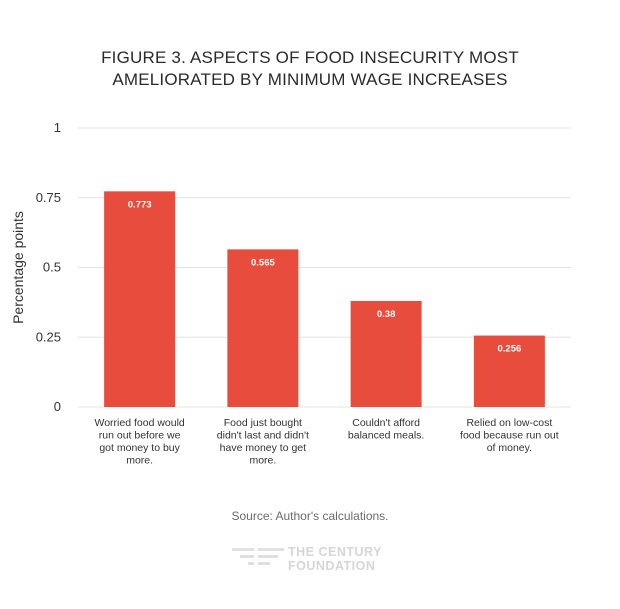 Image resolution: width=620 pixels, height=609 pixels. I want to click on chart-title-line-2: AMELIORATED BY MINIMUM WAGE INCREASES, so click(310, 79).